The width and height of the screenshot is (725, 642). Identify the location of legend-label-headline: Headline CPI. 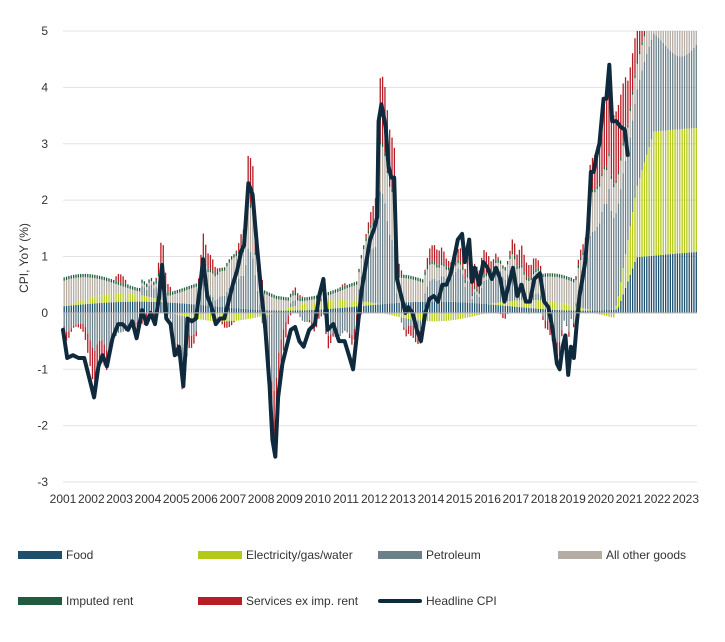
(461, 601).